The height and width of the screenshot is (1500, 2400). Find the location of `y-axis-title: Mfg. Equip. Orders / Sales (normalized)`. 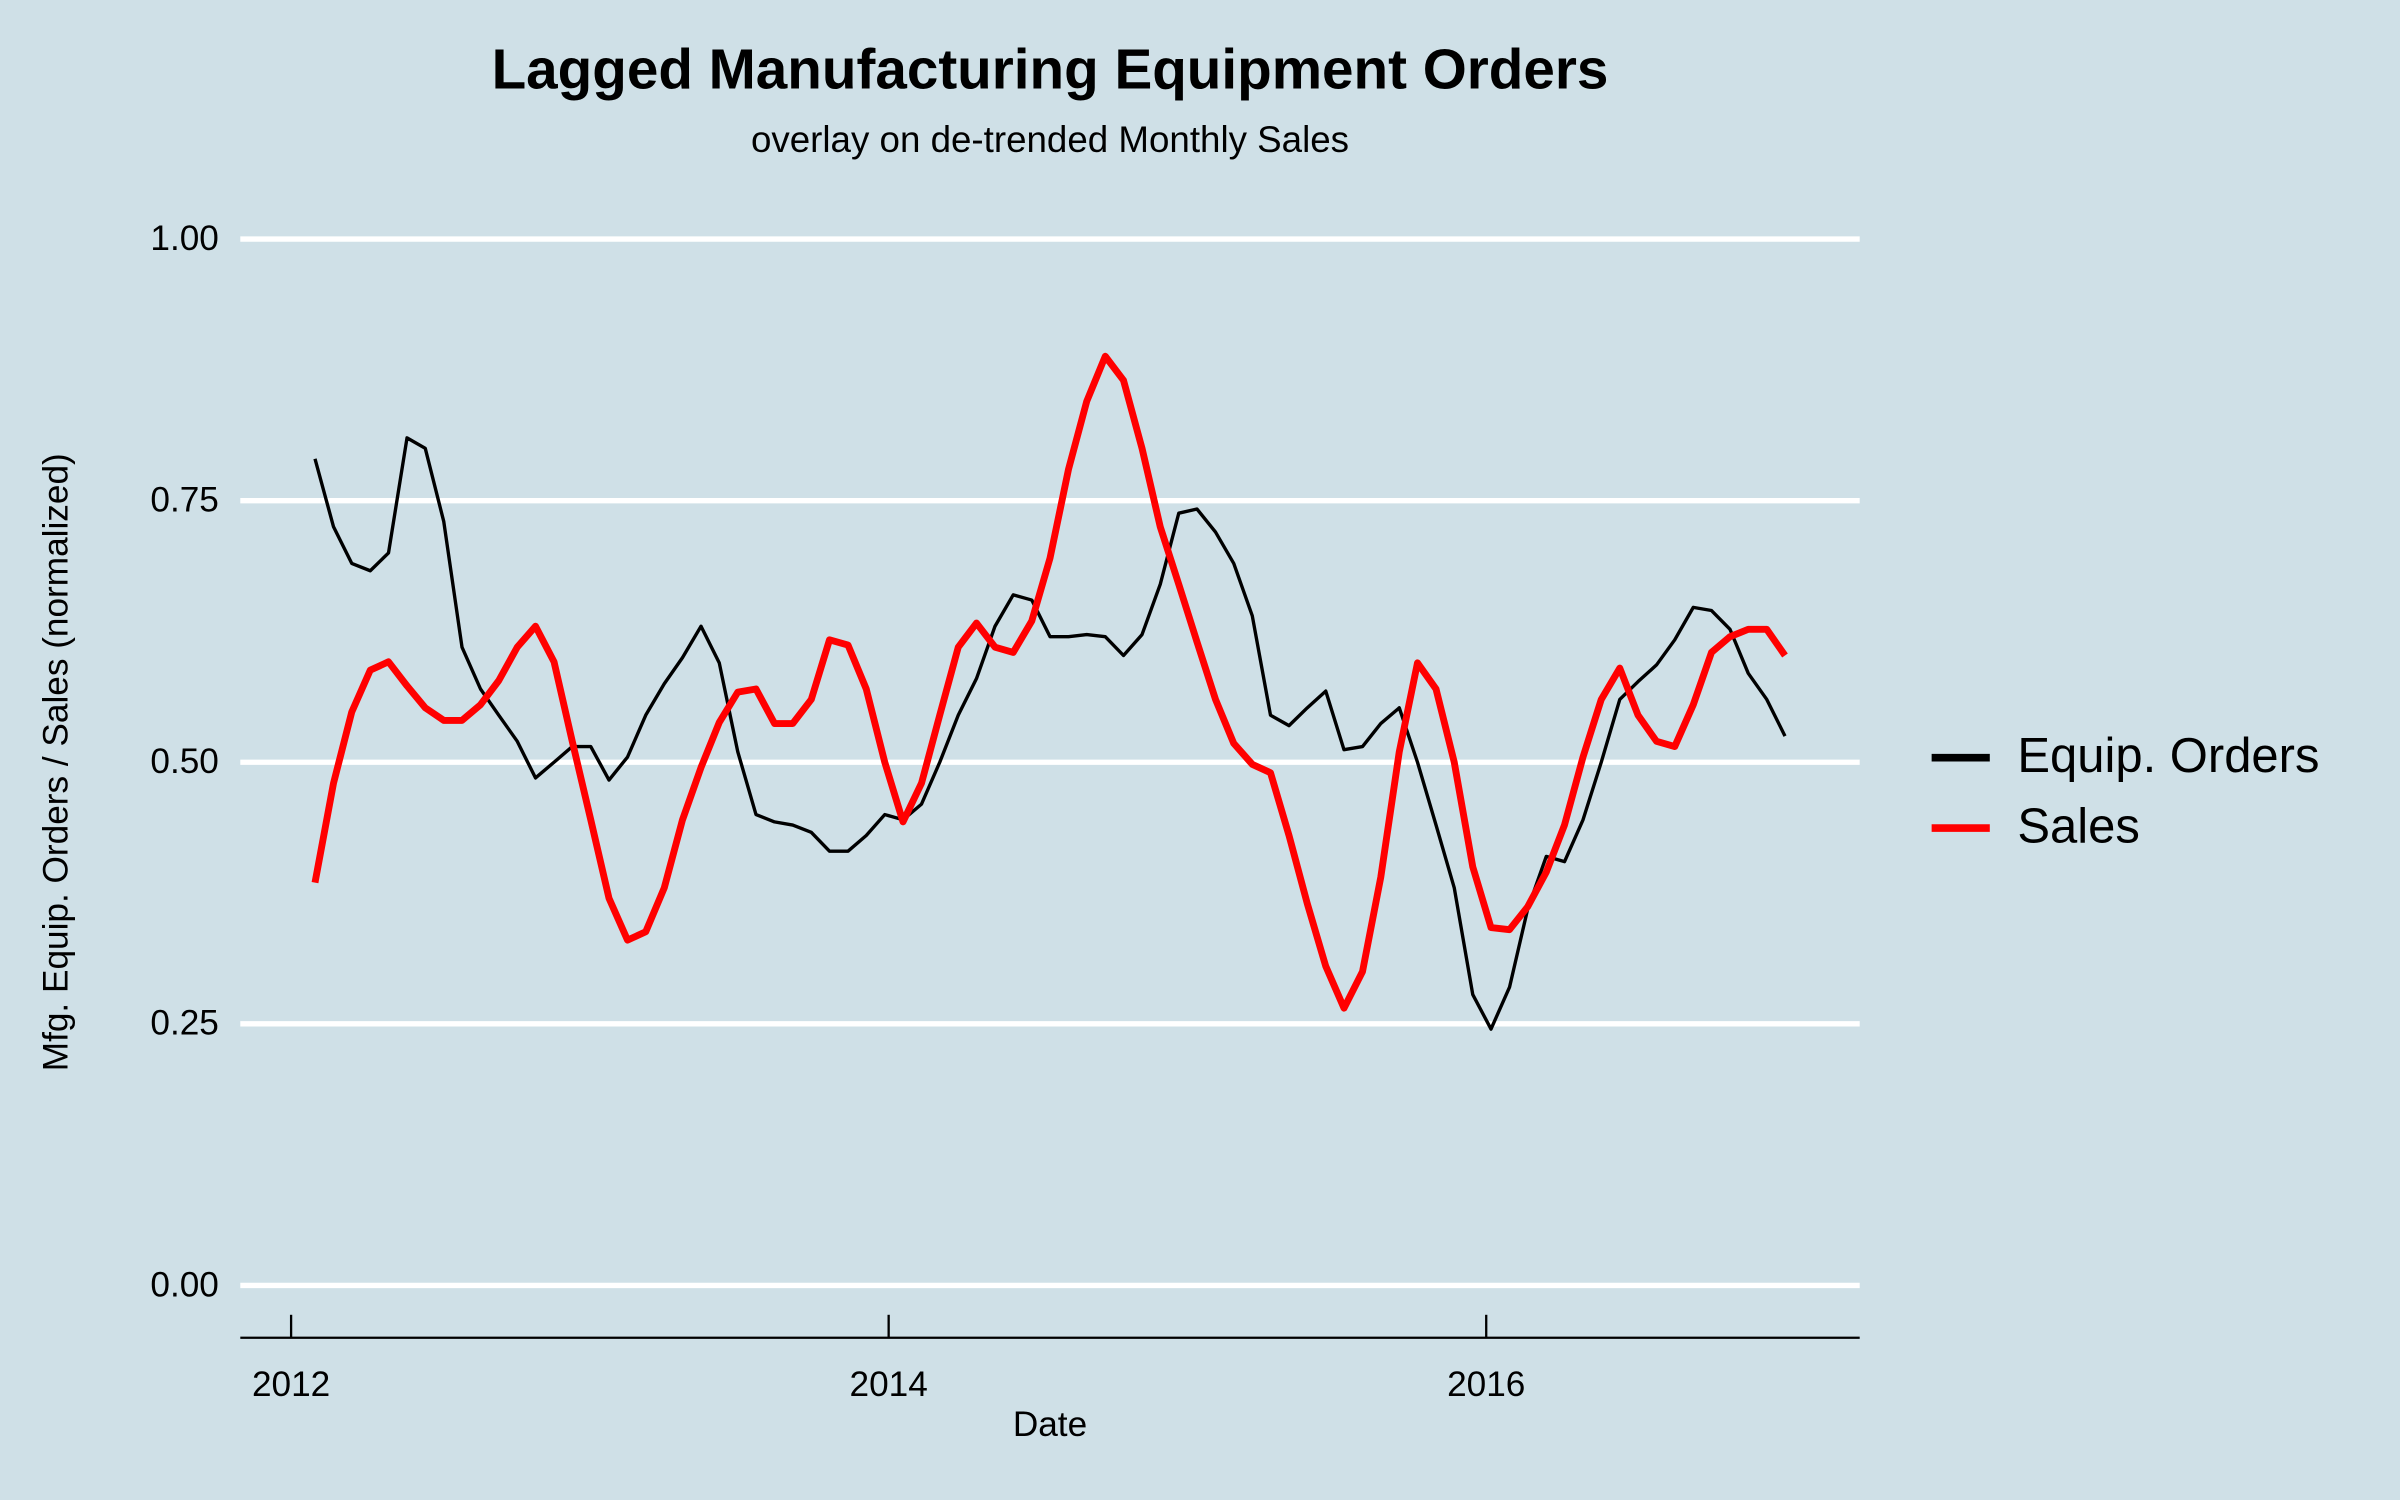

y-axis-title: Mfg. Equip. Orders / Sales (normalized) is located at coordinates (55, 762).